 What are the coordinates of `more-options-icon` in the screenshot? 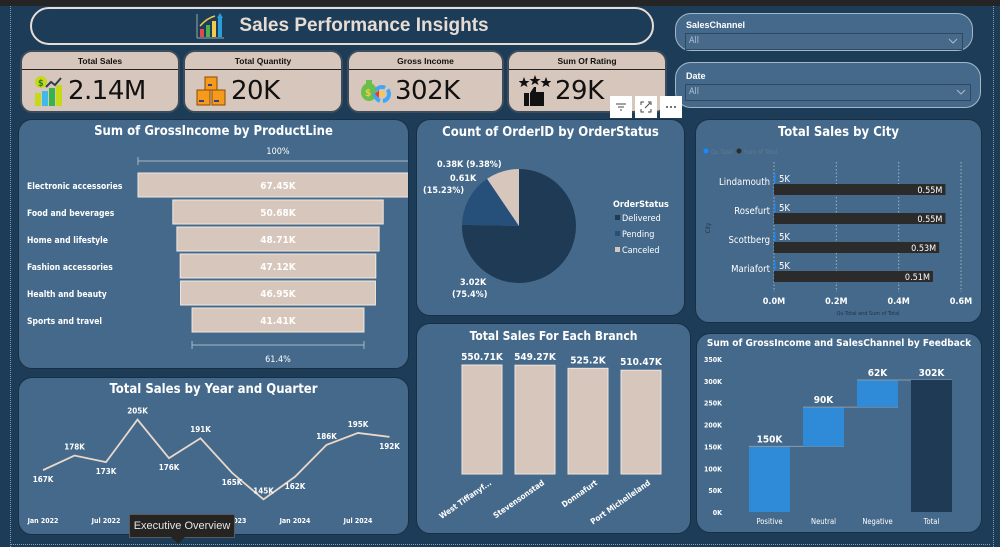 It's located at (671, 107).